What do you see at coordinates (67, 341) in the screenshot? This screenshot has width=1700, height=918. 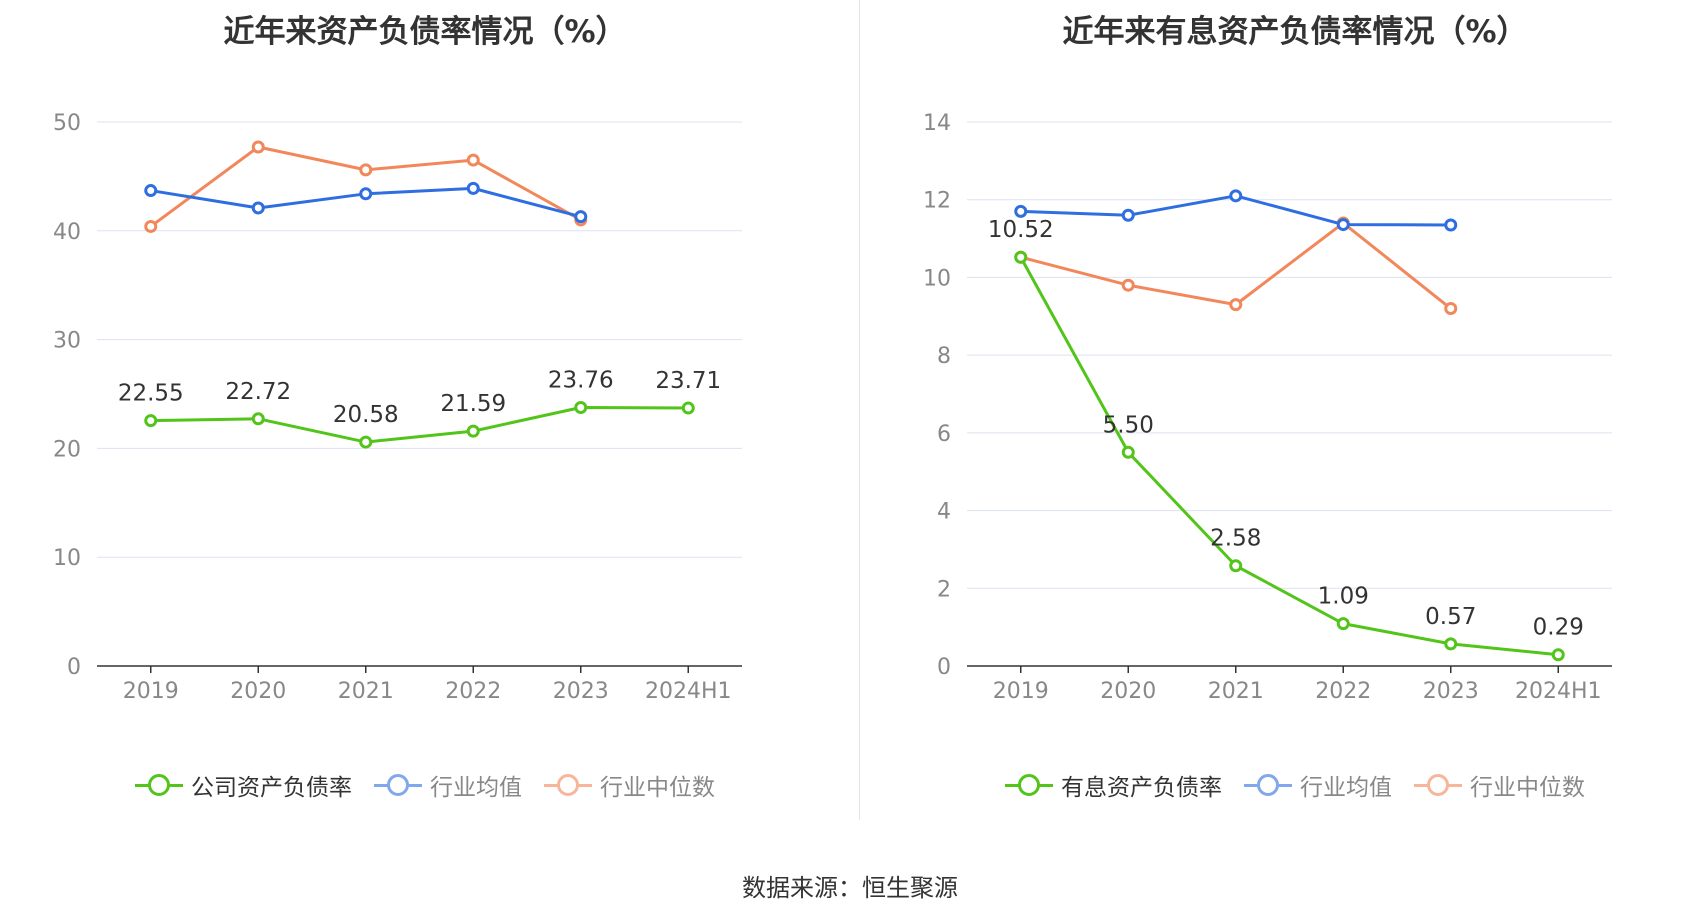 I see `y-tick-label: 30` at bounding box center [67, 341].